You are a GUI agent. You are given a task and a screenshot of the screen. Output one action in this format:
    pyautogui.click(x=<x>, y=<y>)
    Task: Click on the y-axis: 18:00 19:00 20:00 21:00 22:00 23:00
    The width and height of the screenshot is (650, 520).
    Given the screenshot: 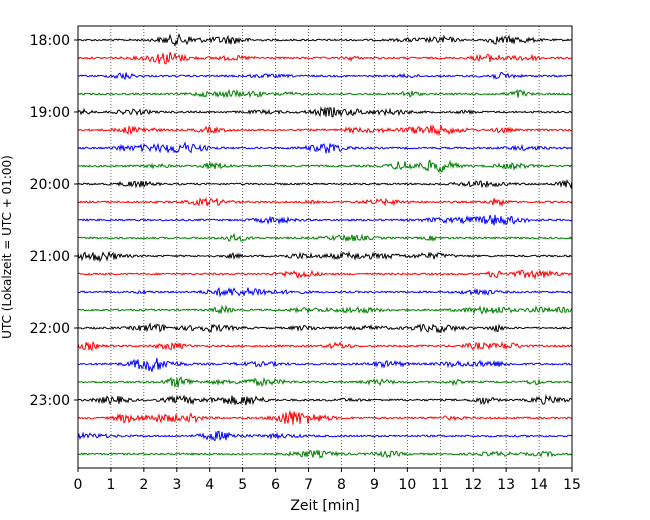 What is the action you would take?
    pyautogui.click(x=54, y=221)
    